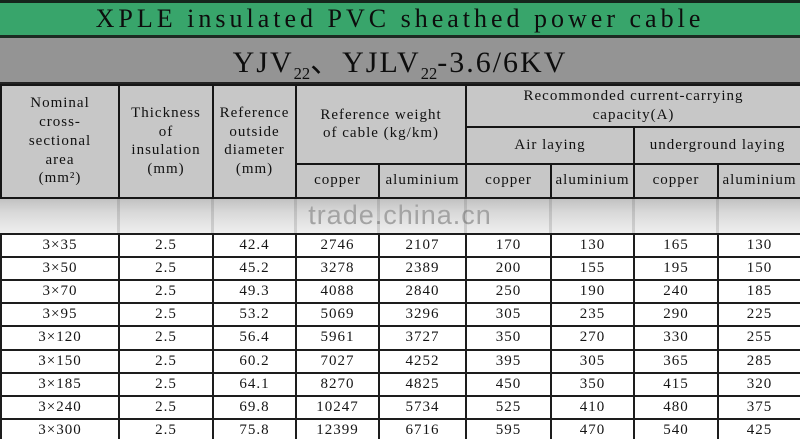  Describe the element at coordinates (60, 428) in the screenshot. I see `table-cell: 3×300` at that location.